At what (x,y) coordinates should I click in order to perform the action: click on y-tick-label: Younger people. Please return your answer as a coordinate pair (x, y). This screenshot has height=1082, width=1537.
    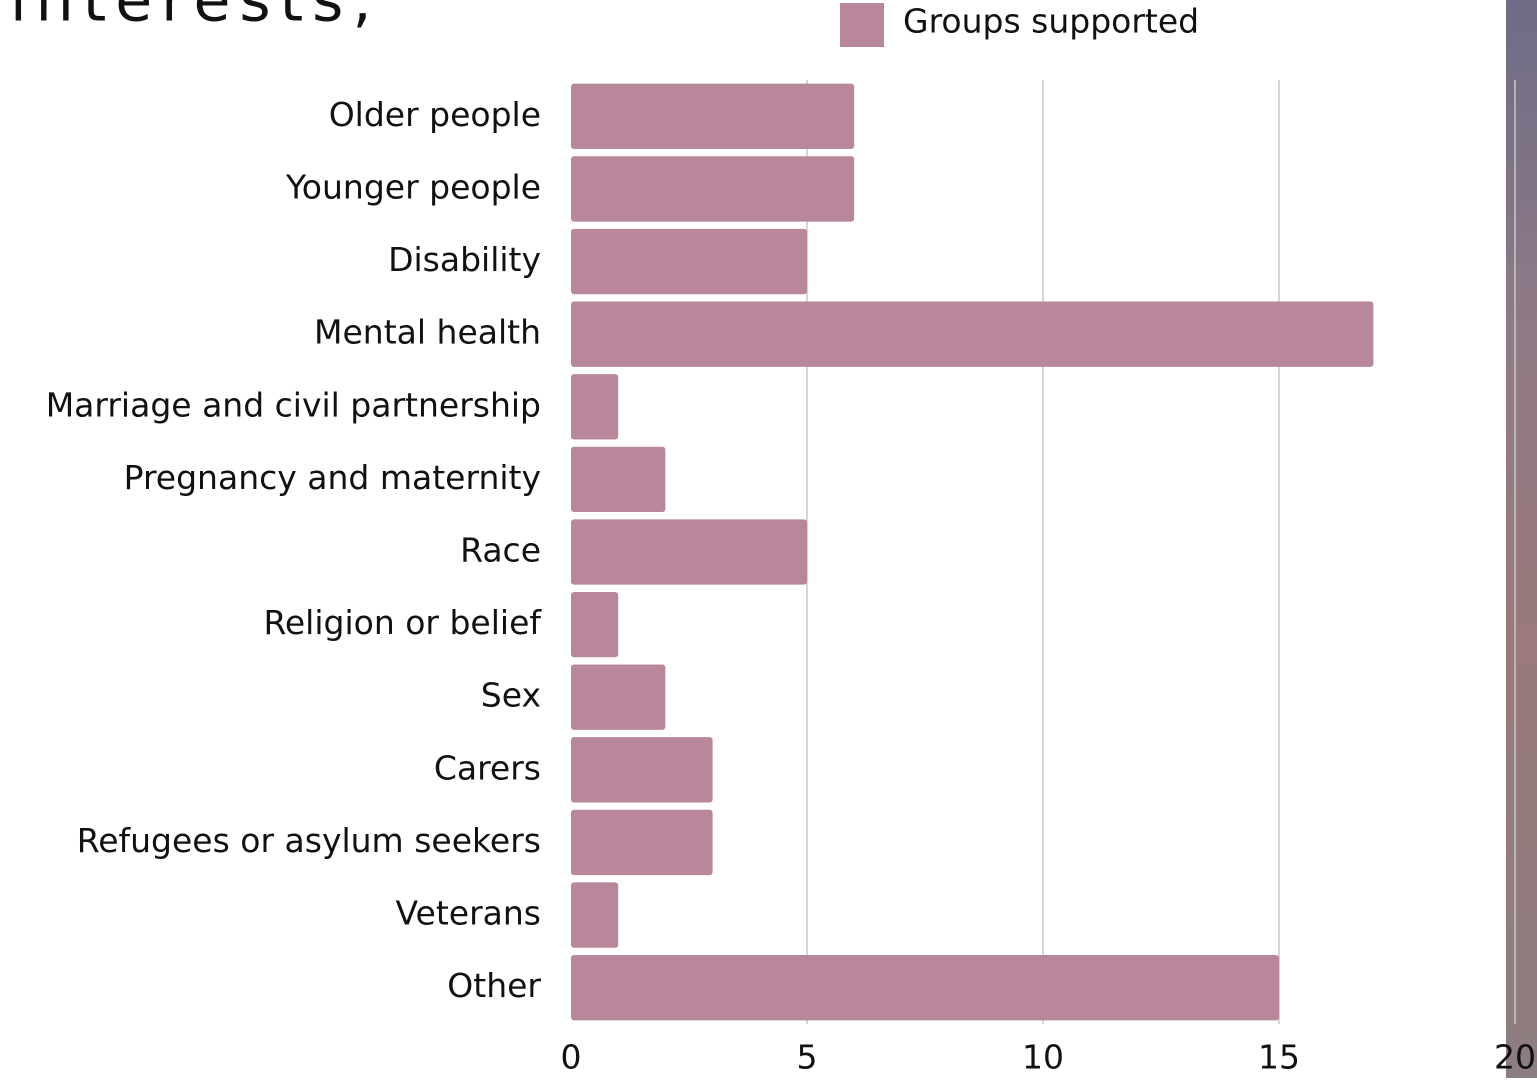
    Looking at the image, I should click on (413, 186).